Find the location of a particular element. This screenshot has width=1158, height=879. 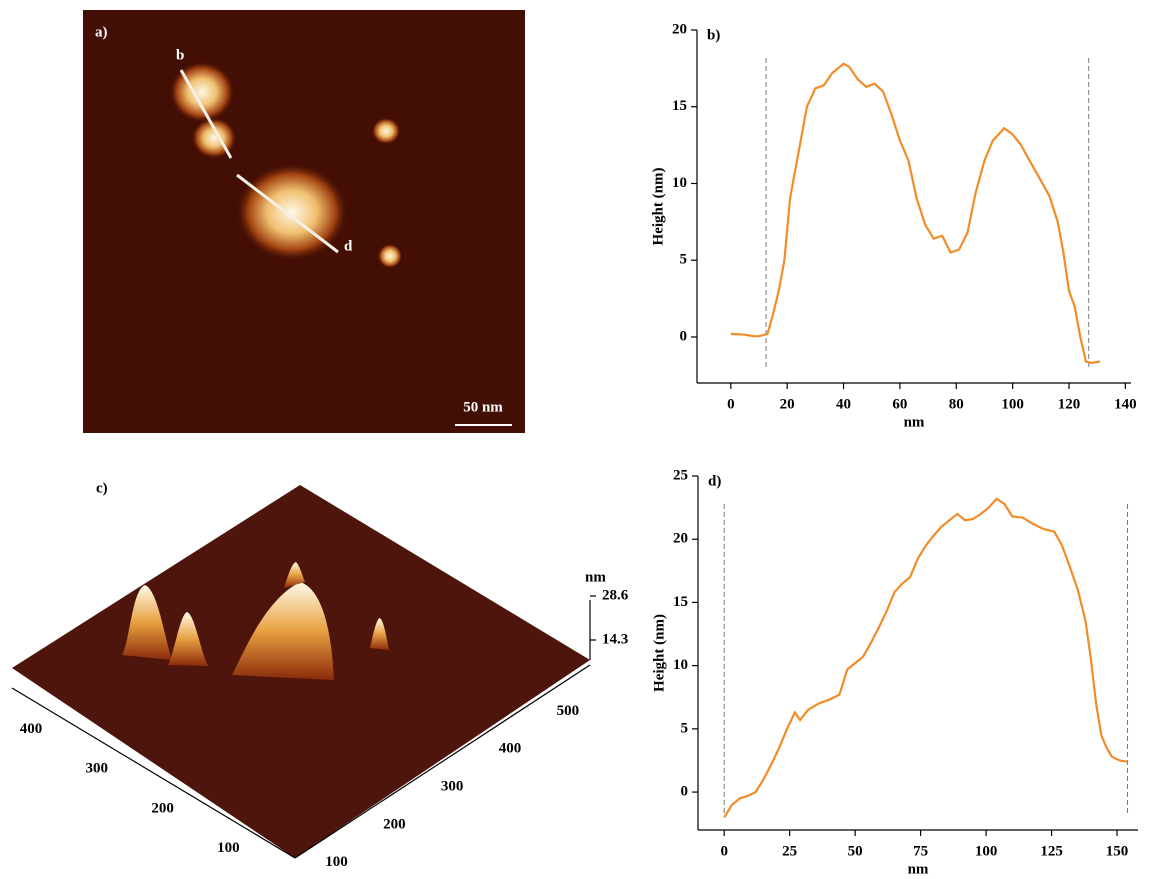

panel-label: b) is located at coordinates (713, 35).